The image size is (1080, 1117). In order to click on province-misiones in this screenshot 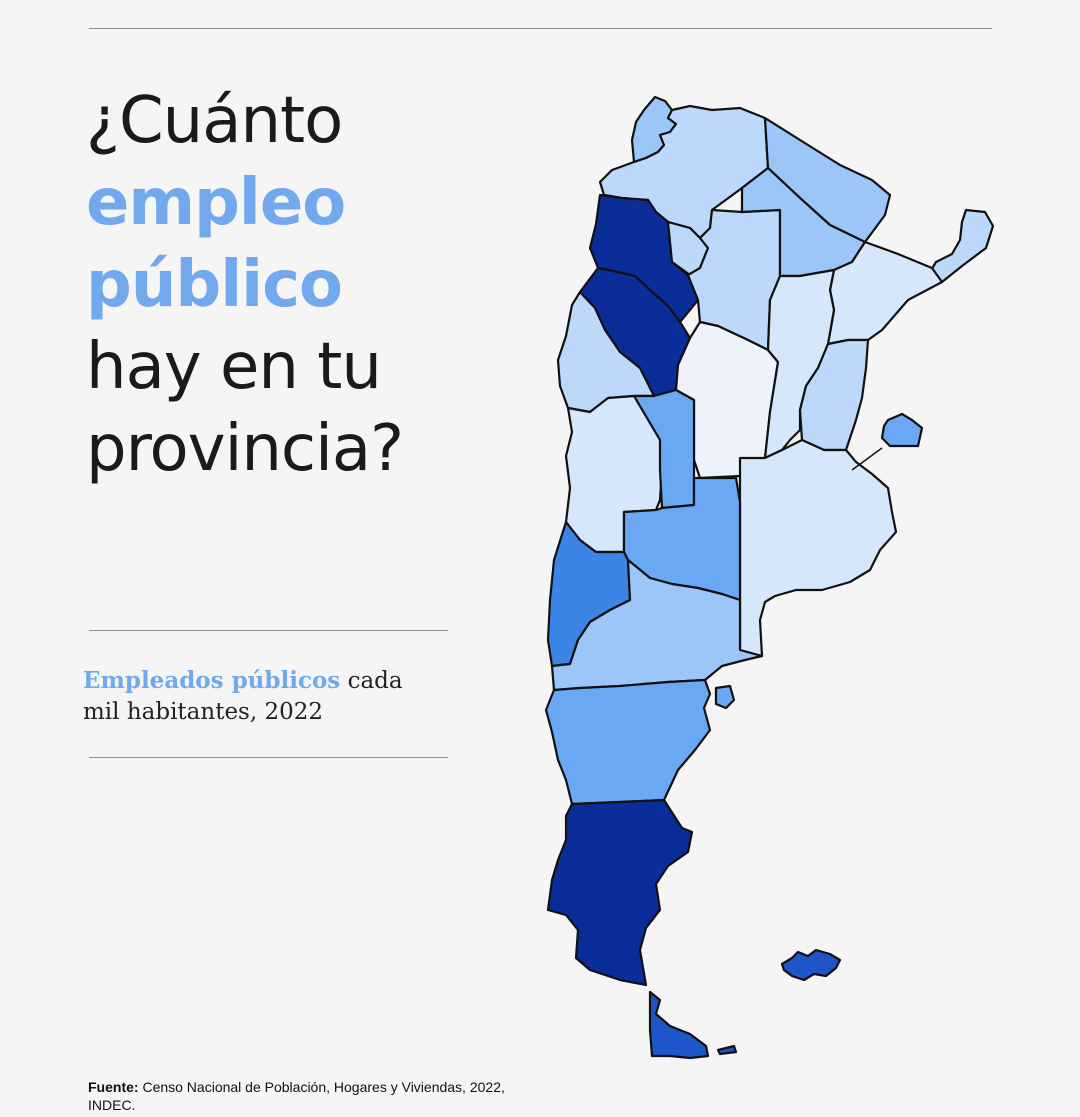, I will do `click(961, 246)`.